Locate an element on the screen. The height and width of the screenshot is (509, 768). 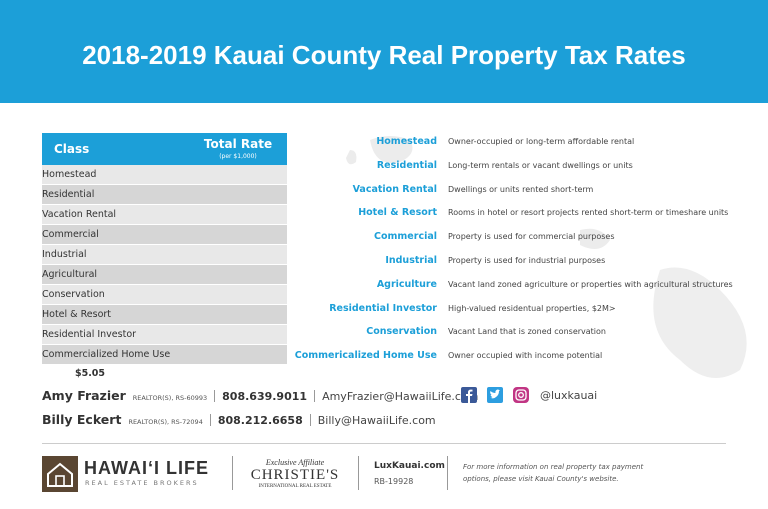
class-cell: Vacation Rental is located at coordinates (79, 214).